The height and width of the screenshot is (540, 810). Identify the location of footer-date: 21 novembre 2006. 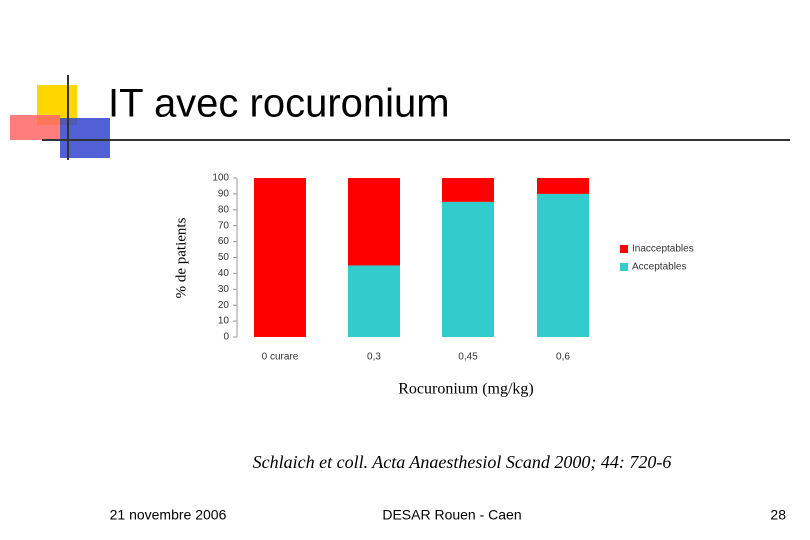
(168, 515).